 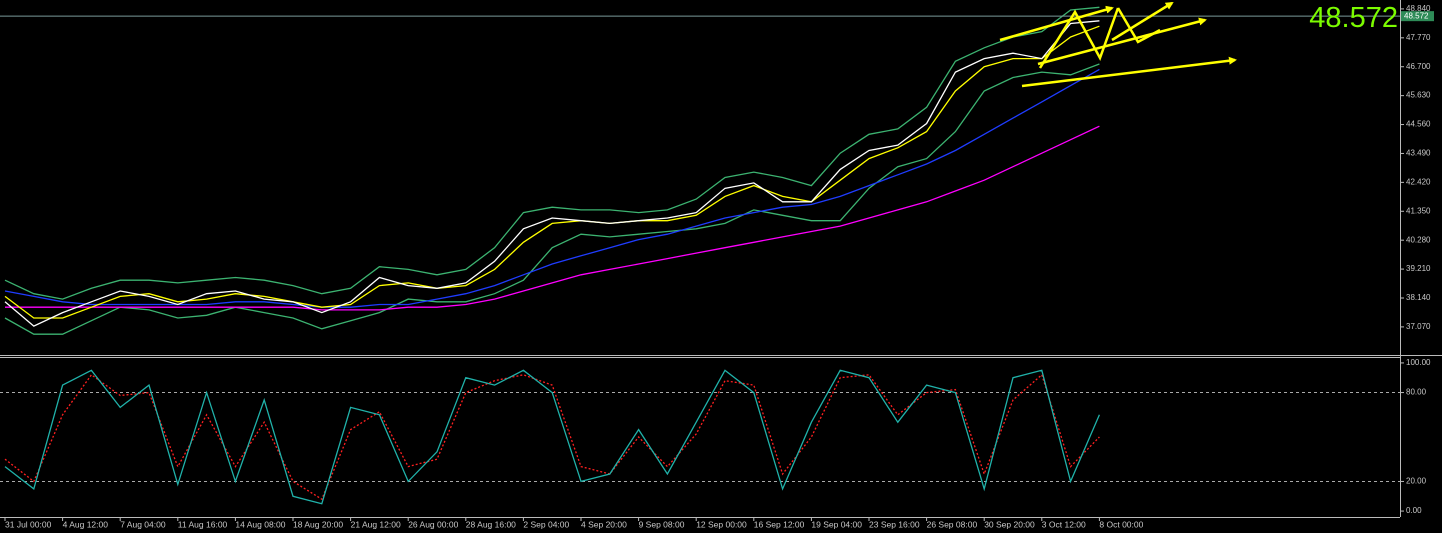 What do you see at coordinates (1418, 362) in the screenshot?
I see `y-tick-label: 100.00` at bounding box center [1418, 362].